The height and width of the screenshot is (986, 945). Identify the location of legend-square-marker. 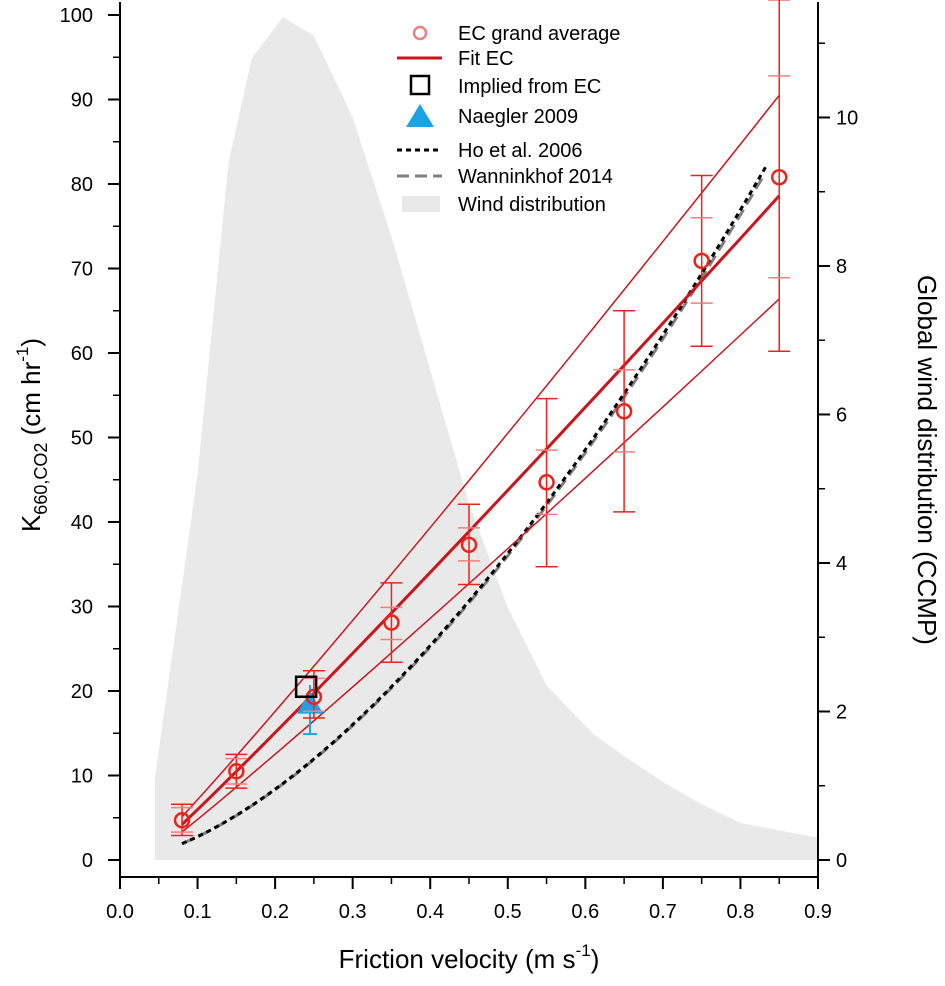
(420, 85).